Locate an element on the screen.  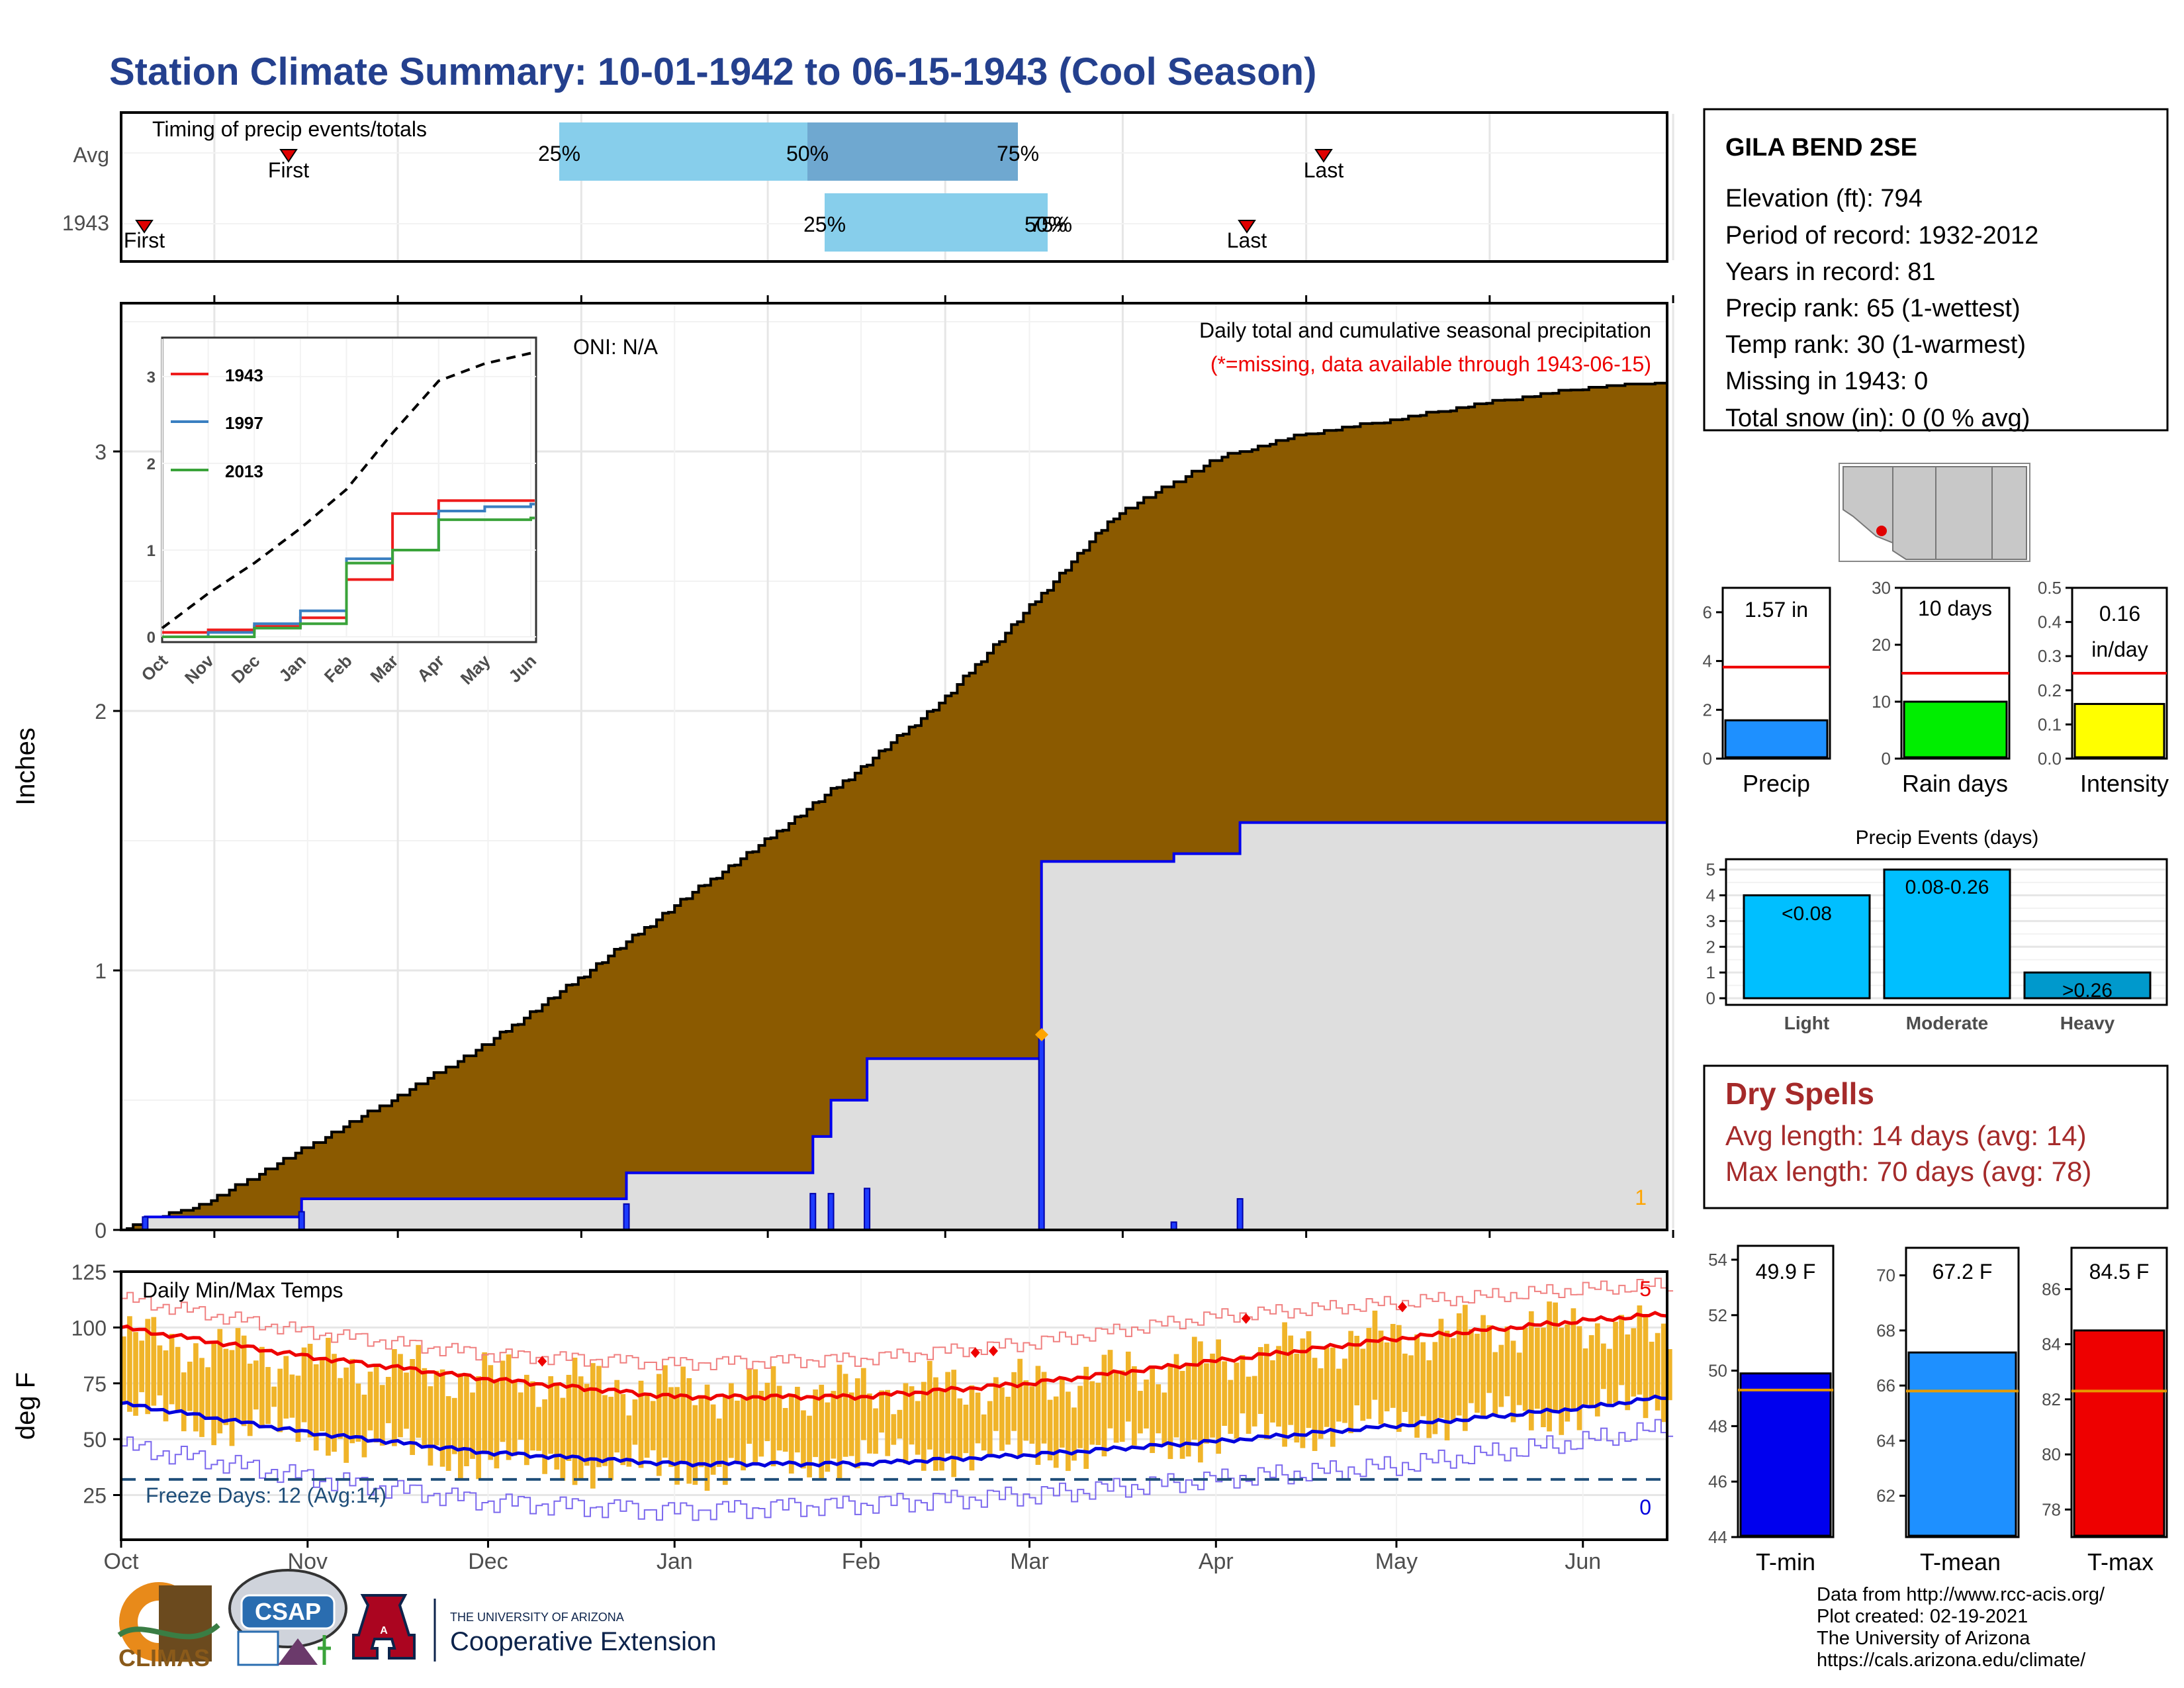
precip-y-ticks: 0 1 2 3 is located at coordinates (108, 841).